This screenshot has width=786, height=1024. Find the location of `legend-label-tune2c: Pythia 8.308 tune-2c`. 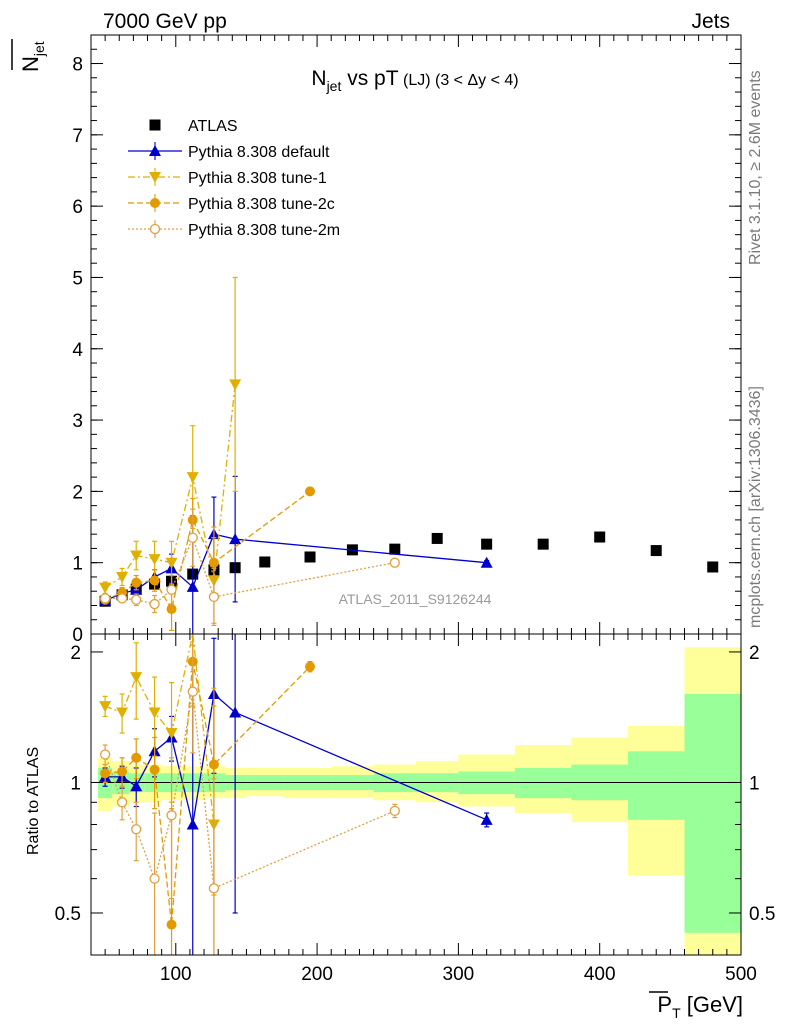

legend-label-tune2c: Pythia 8.308 tune-2c is located at coordinates (261, 204).